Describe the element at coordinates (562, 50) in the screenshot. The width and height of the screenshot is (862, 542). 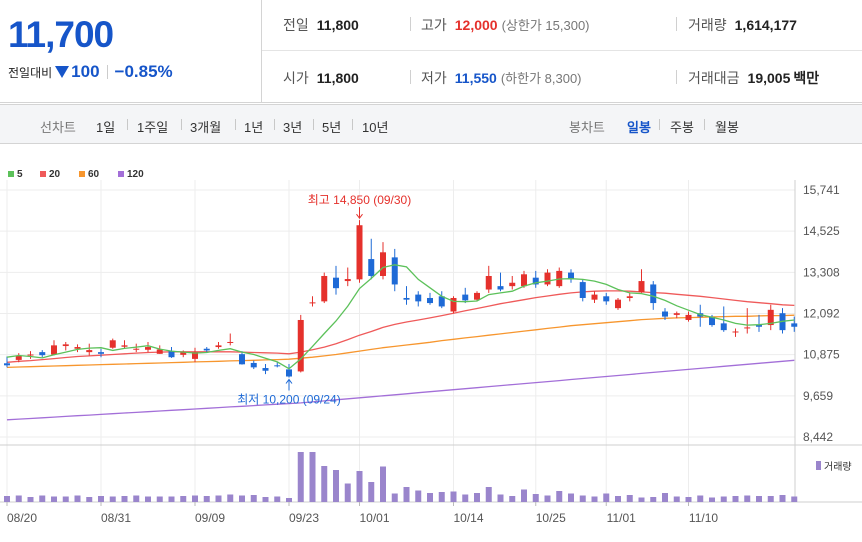
I see `row-divider` at that location.